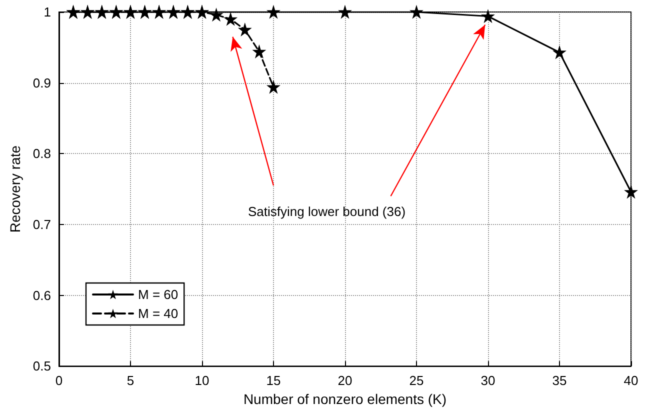 This screenshot has width=651, height=411. Describe the element at coordinates (345, 380) in the screenshot. I see `x-tick-label: 20` at that location.